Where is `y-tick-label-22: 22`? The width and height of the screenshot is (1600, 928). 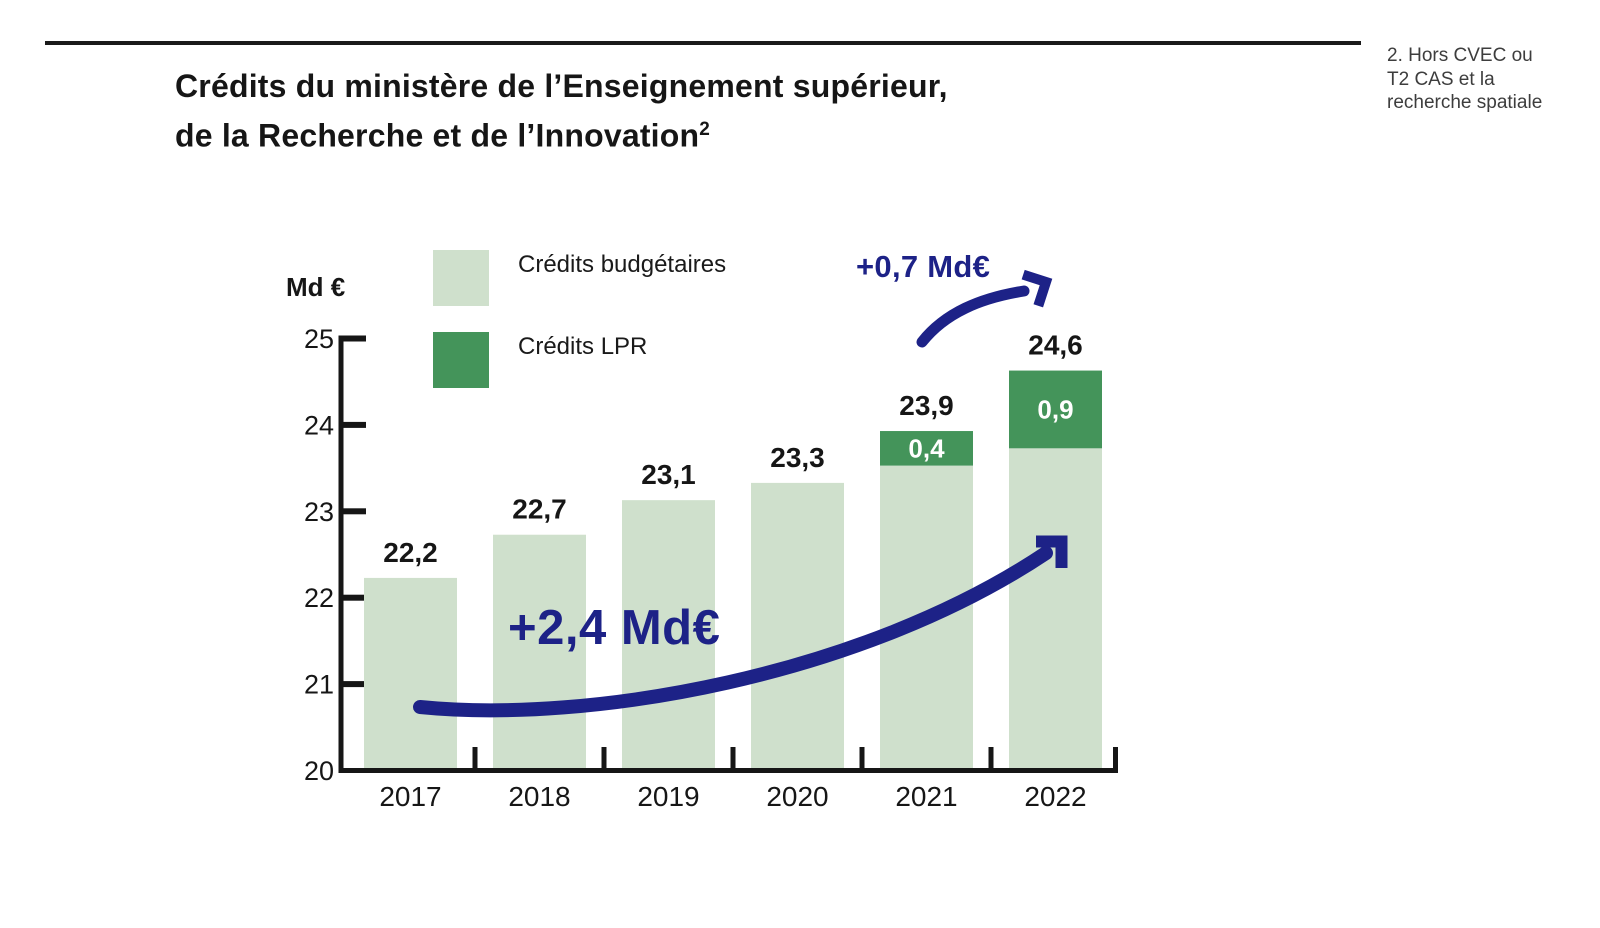
y-tick-label-22: 22 is located at coordinates (319, 598).